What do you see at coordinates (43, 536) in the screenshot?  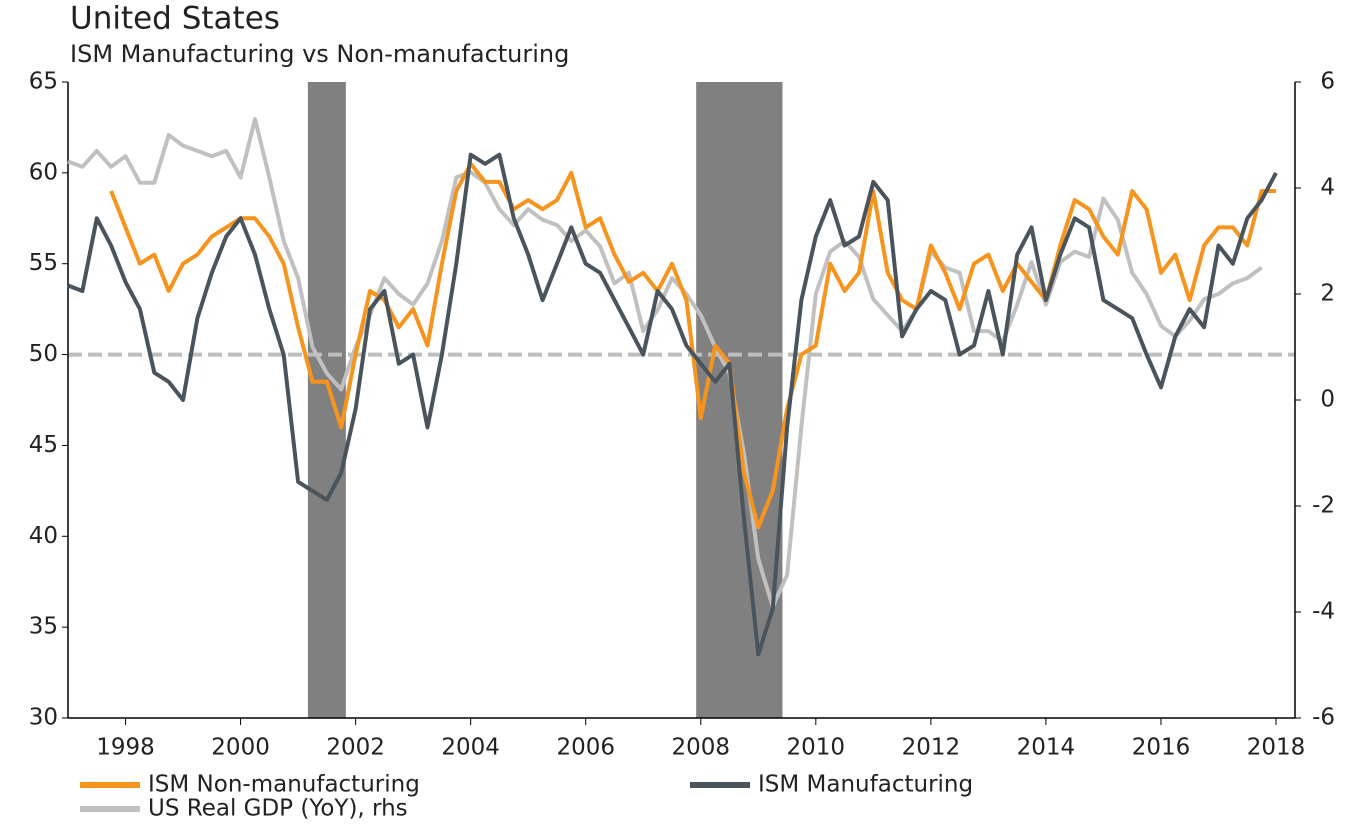 I see `y-tick-label: 40` at bounding box center [43, 536].